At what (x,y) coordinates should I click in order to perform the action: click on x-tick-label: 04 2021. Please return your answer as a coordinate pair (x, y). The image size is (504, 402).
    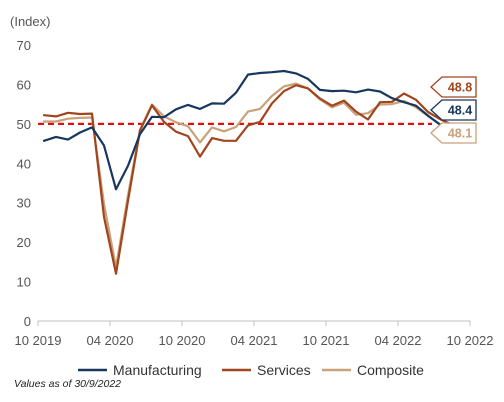
    Looking at the image, I should click on (254, 340).